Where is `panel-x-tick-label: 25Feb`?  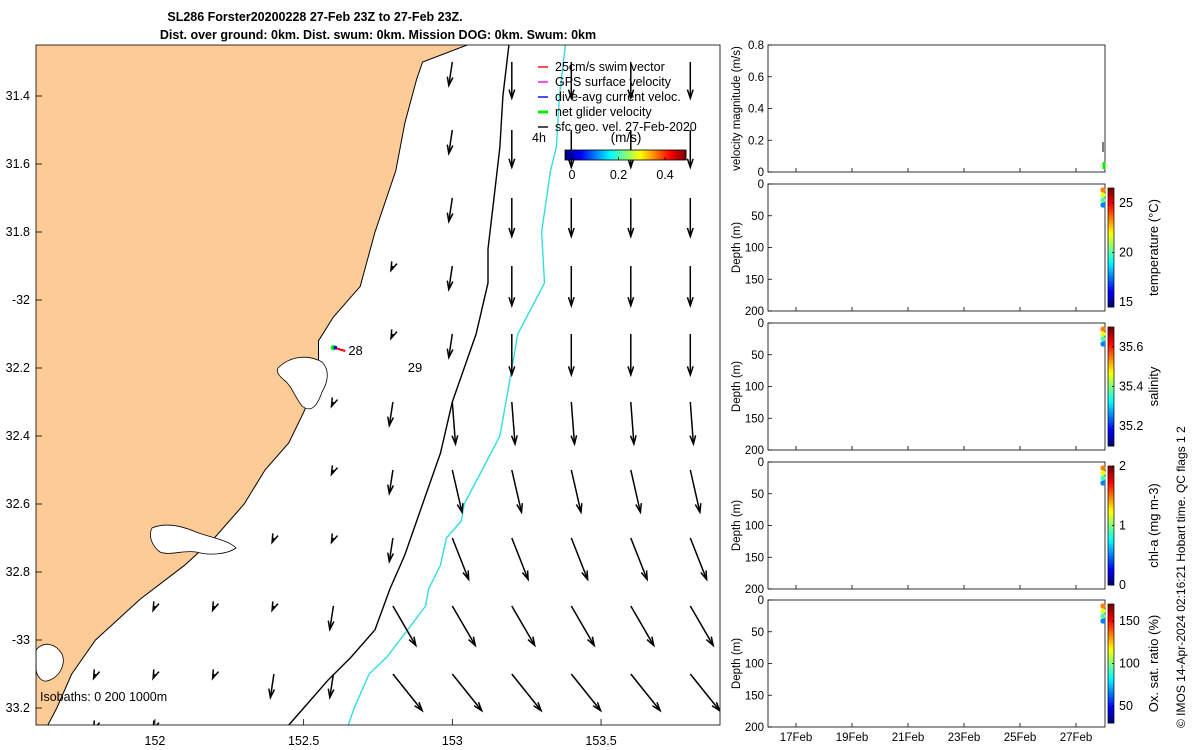 panel-x-tick-label: 25Feb is located at coordinates (1020, 738).